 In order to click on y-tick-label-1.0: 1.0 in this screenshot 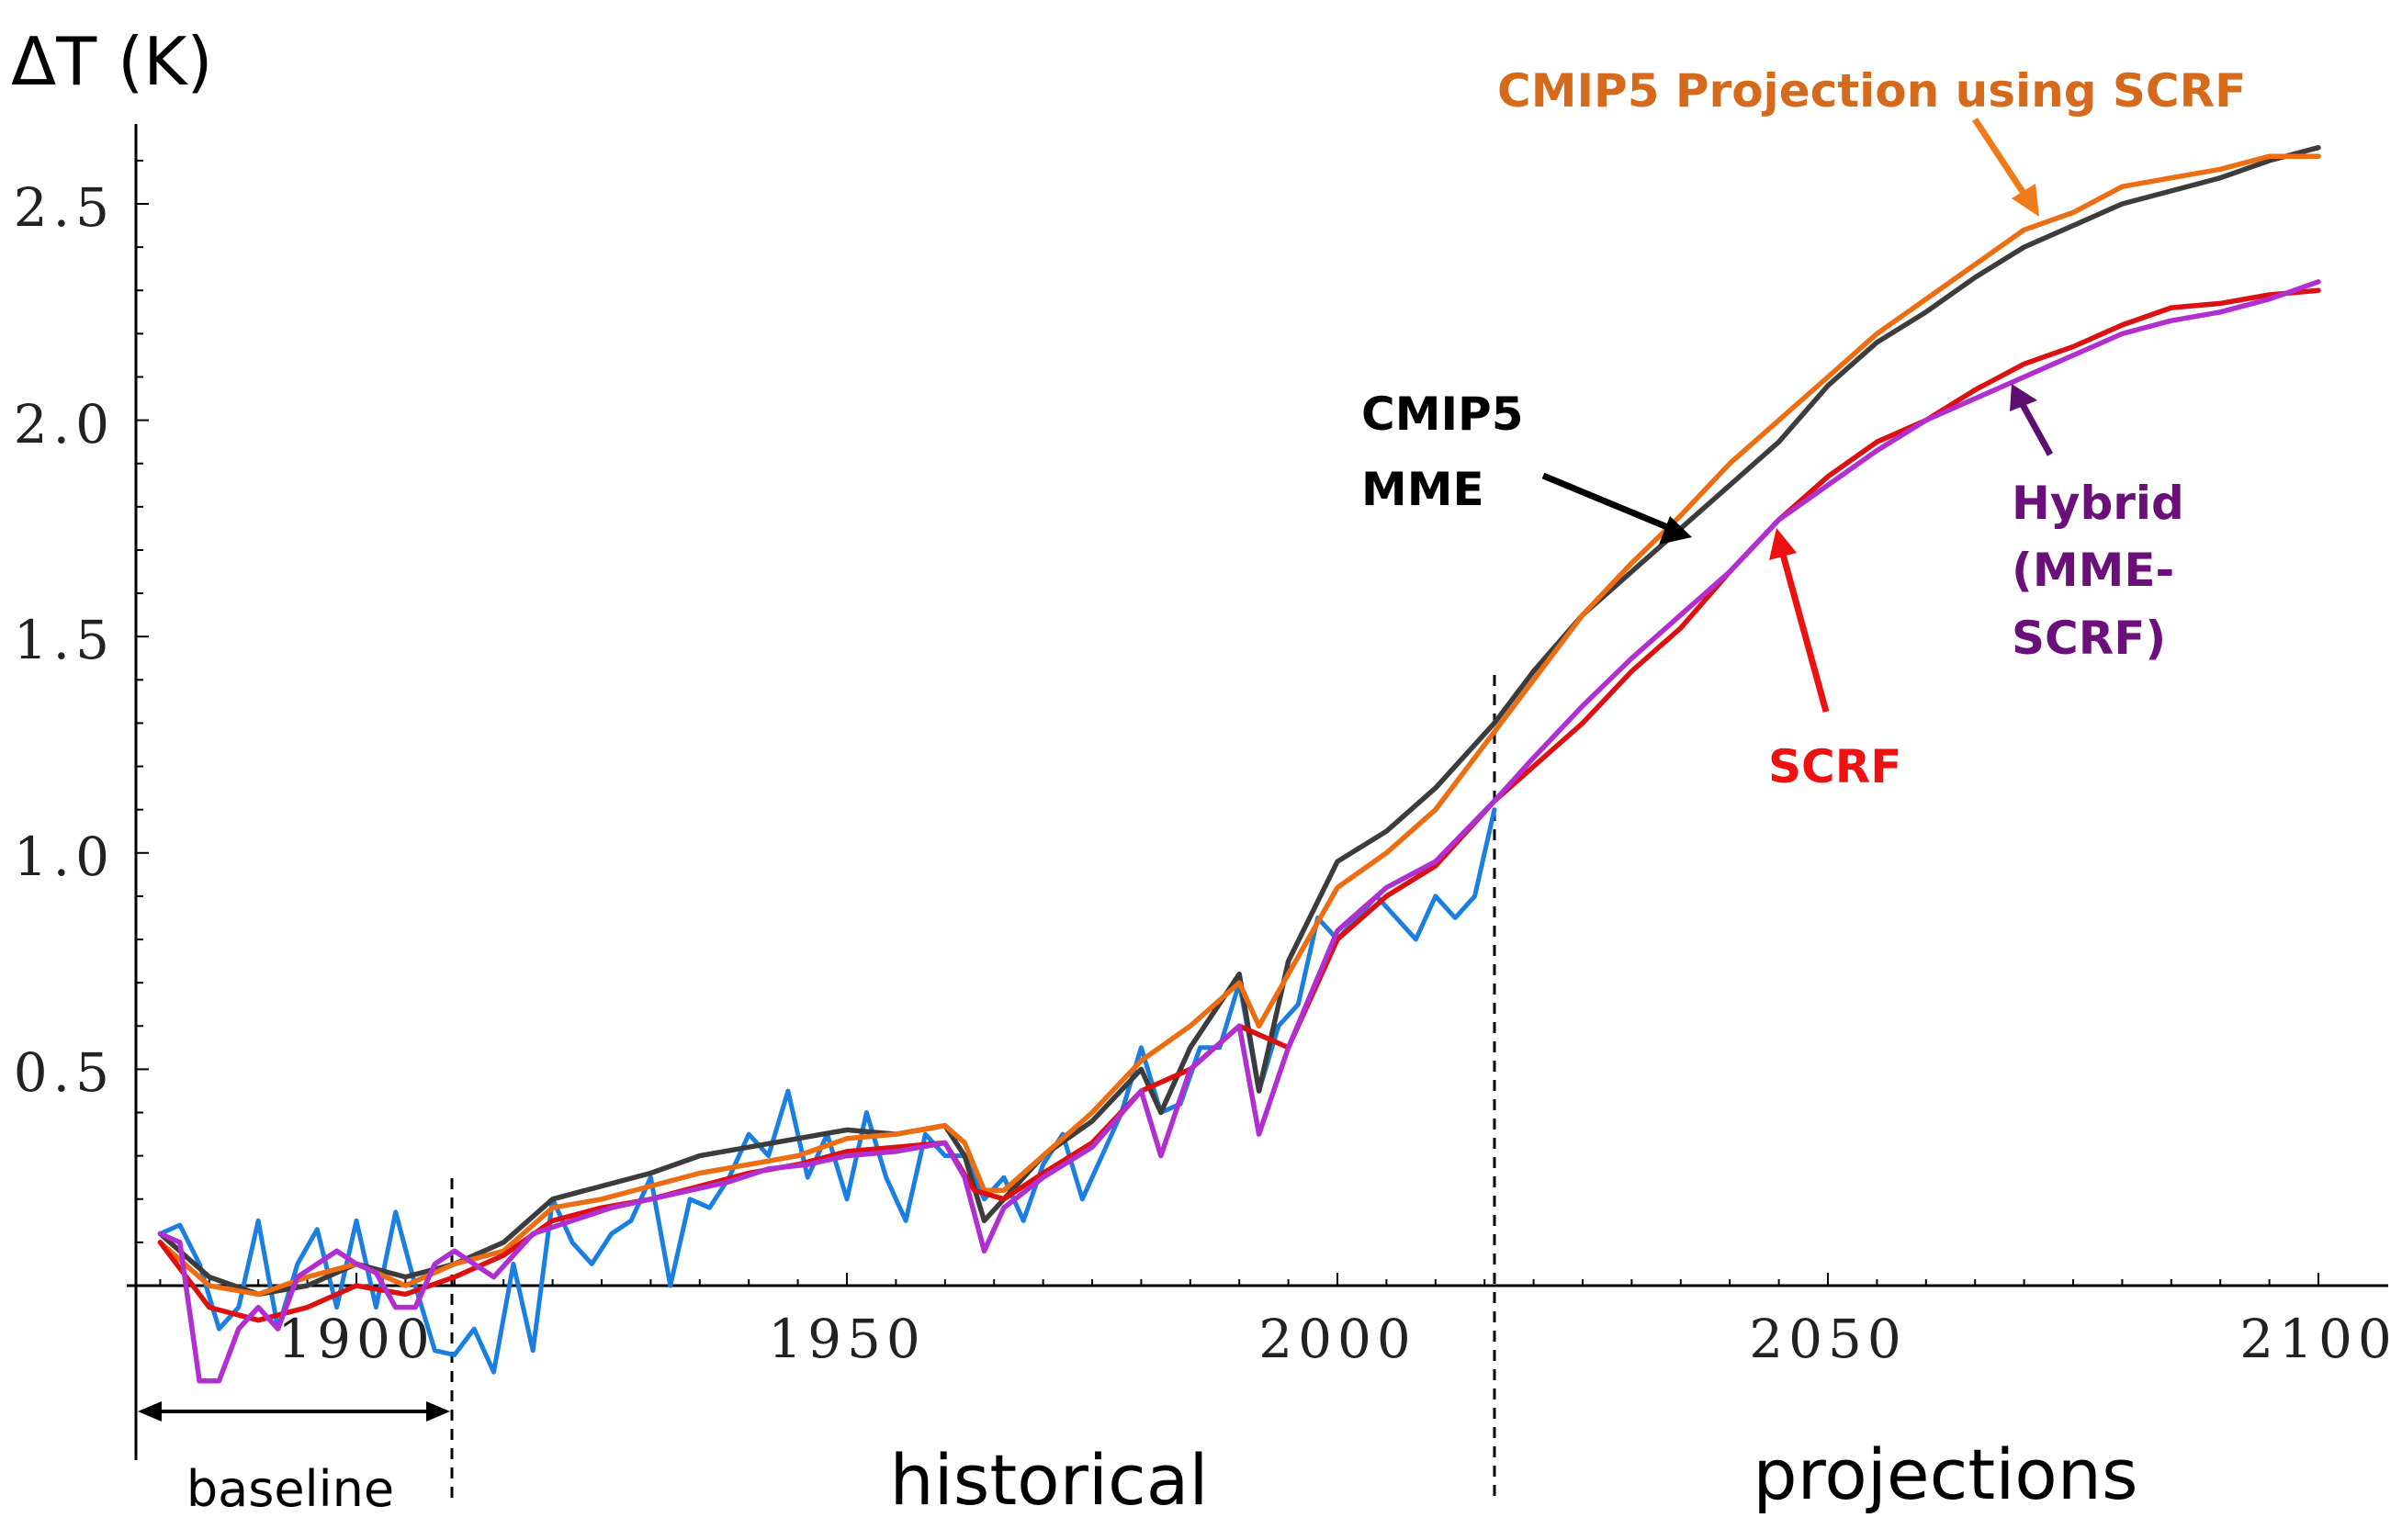, I will do `click(64, 857)`.